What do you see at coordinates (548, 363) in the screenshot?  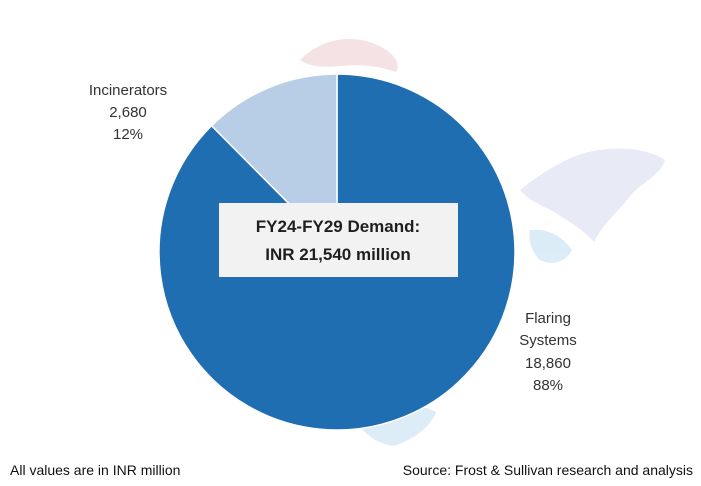 I see `flaring-value: 18,860` at bounding box center [548, 363].